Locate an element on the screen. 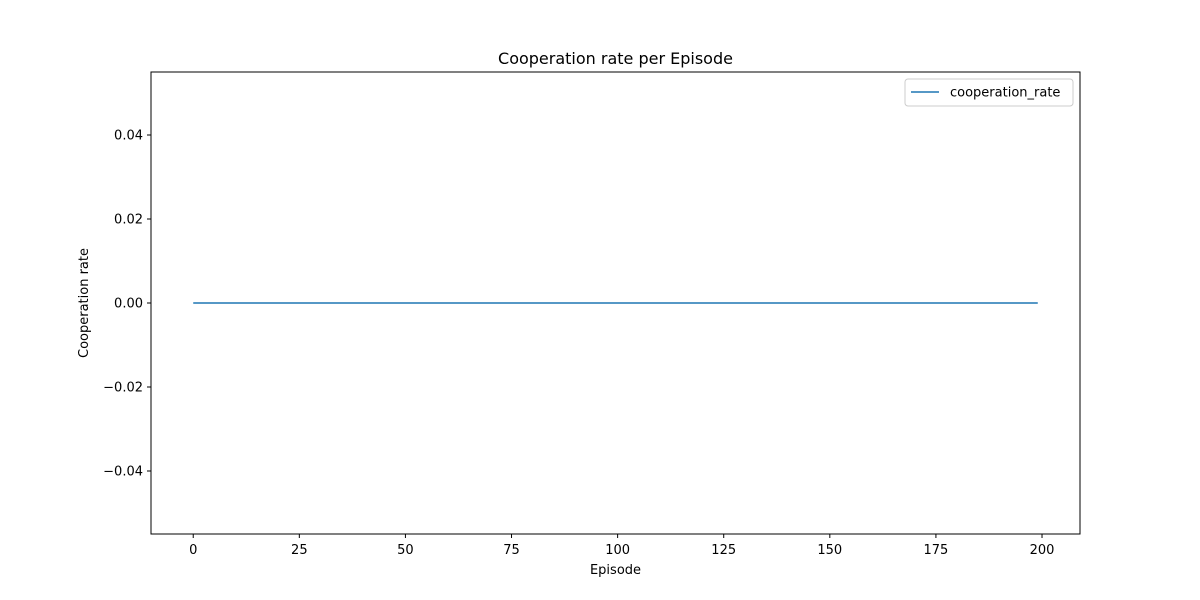 The image size is (1200, 600). x-tick-label: 200 is located at coordinates (1042, 550).